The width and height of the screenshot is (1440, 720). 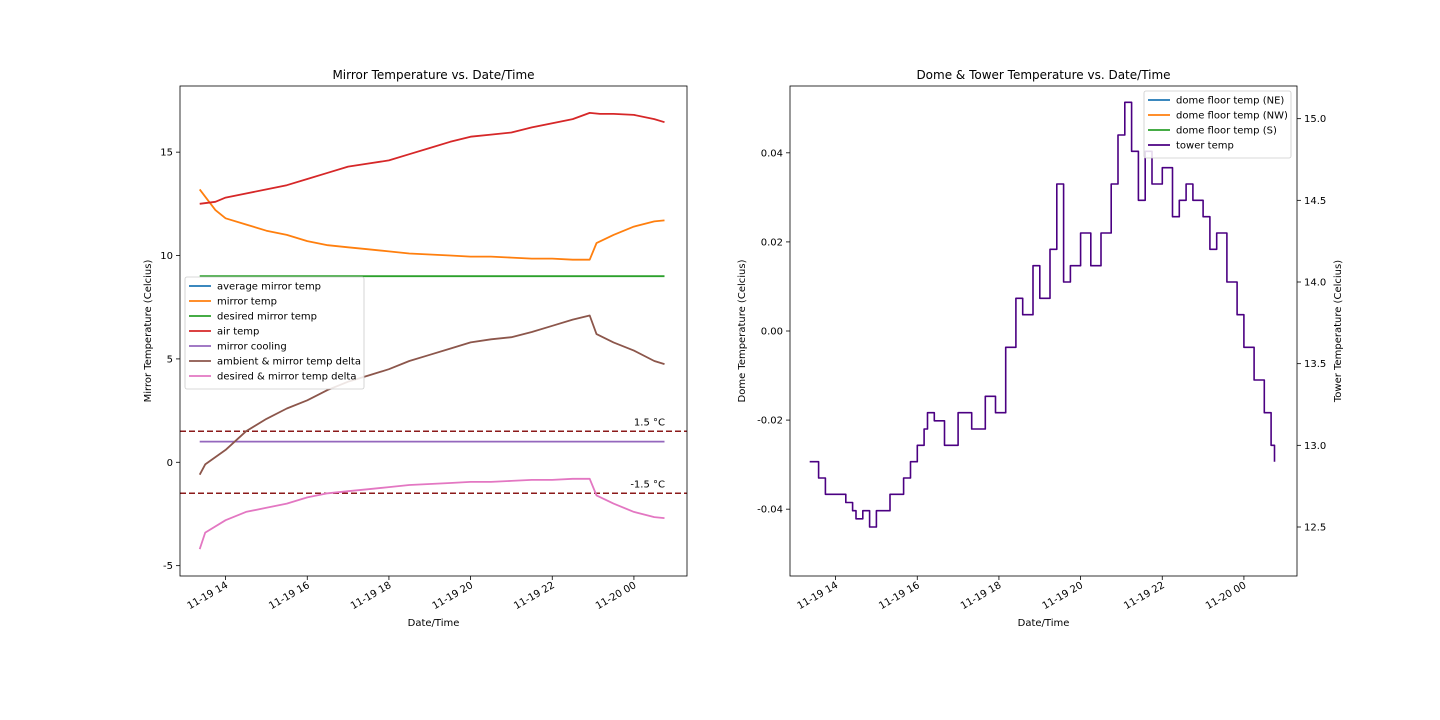 I want to click on legend-label: dome floor temp (S), so click(x=1226, y=131).